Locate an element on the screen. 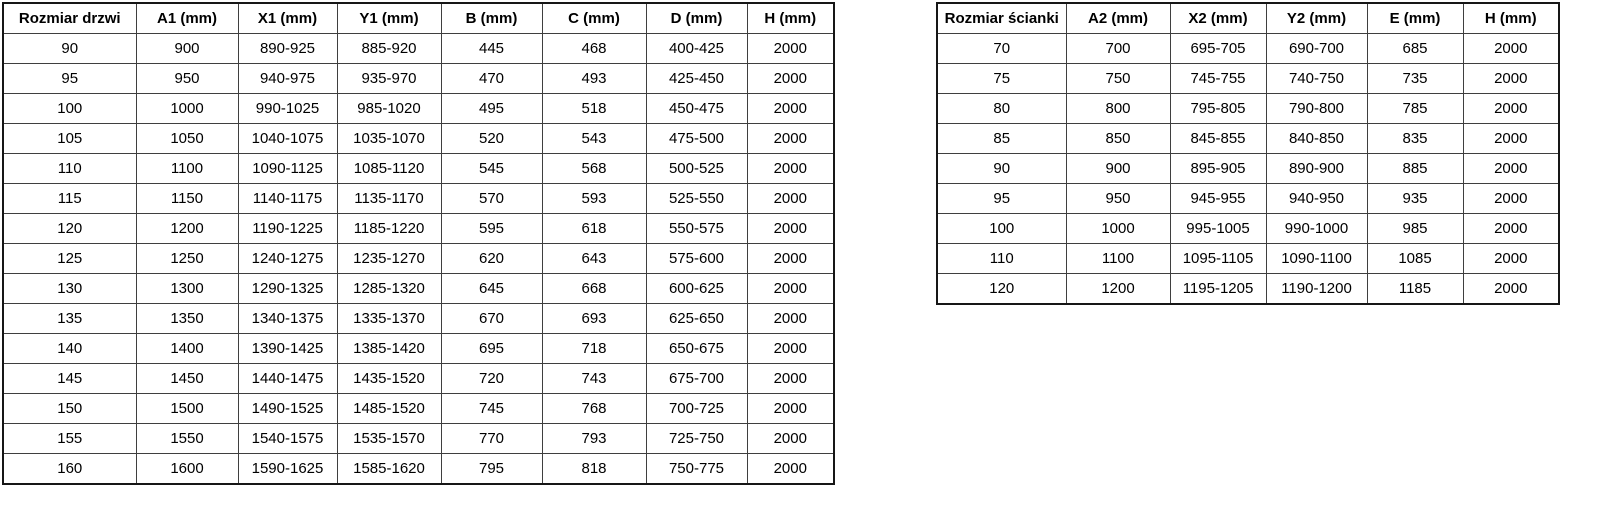 This screenshot has width=1600, height=514. table-cell: 400-425 is located at coordinates (696, 48).